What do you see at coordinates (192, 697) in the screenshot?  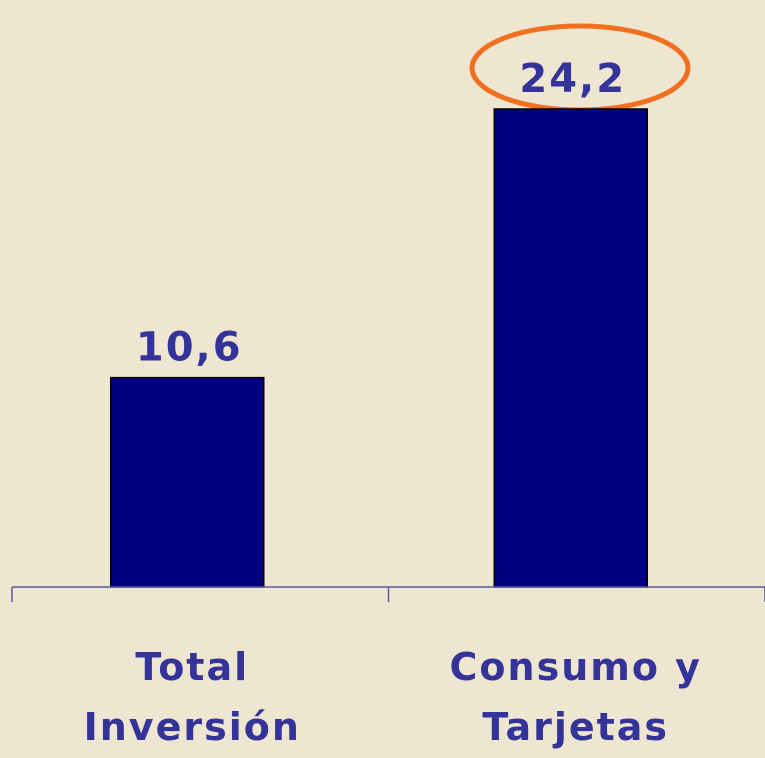 I see `category-label: Total Inversión` at bounding box center [192, 697].